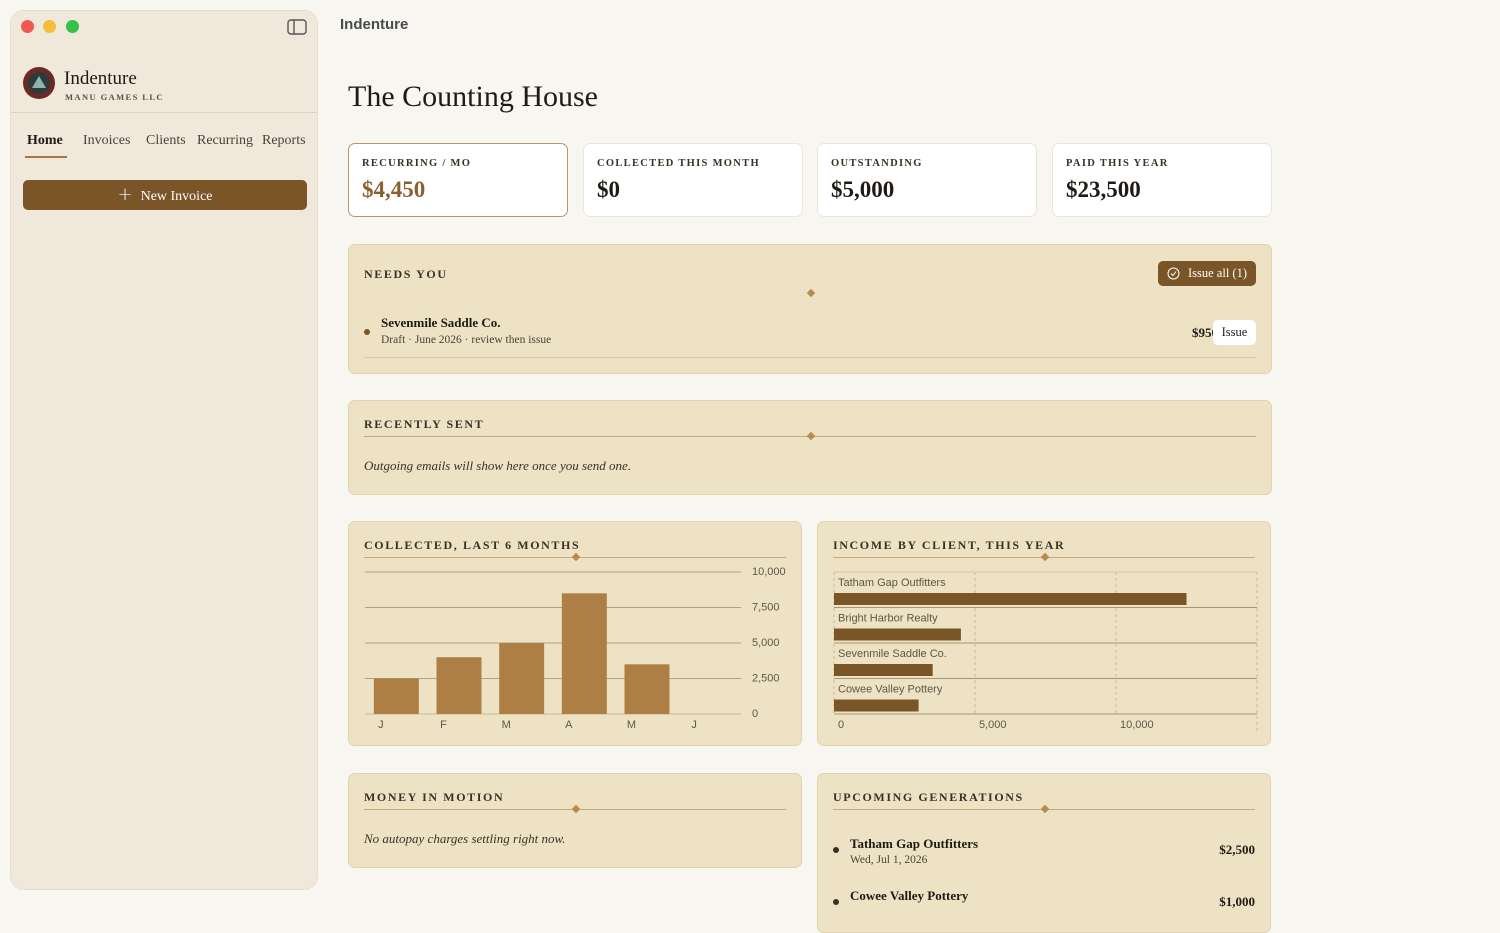  Describe the element at coordinates (890, 689) in the screenshot. I see `category-label: Cowee Valley Pottery` at that location.